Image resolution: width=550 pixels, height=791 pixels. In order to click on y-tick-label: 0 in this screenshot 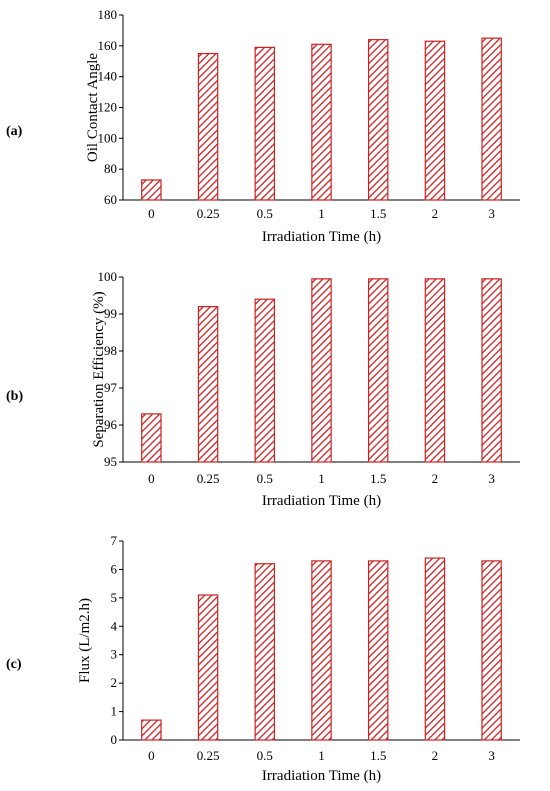, I will do `click(114, 739)`.